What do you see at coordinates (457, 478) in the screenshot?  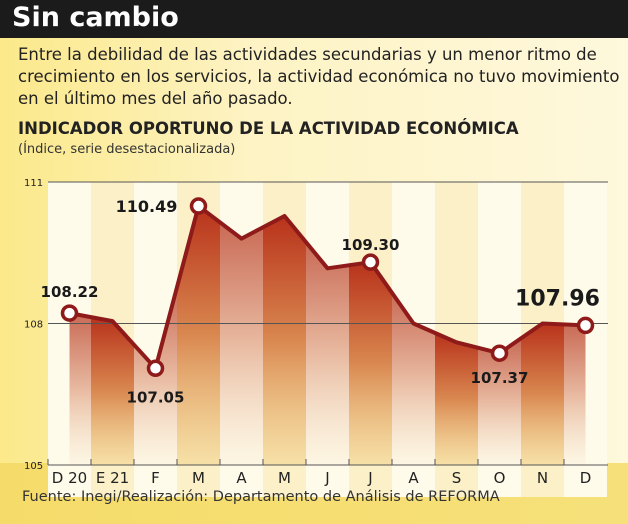 I see `x-tick-label: S` at bounding box center [457, 478].